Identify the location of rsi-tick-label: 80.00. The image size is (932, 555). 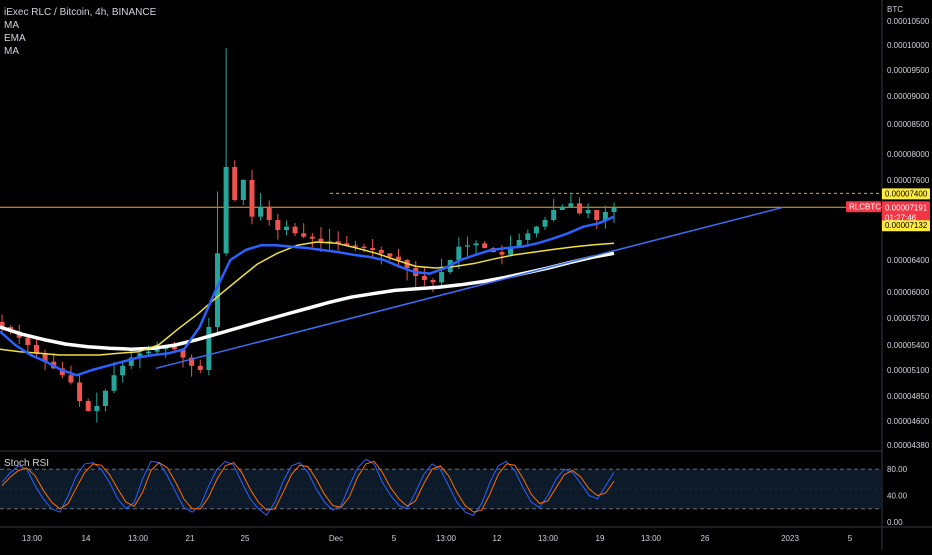
(897, 469).